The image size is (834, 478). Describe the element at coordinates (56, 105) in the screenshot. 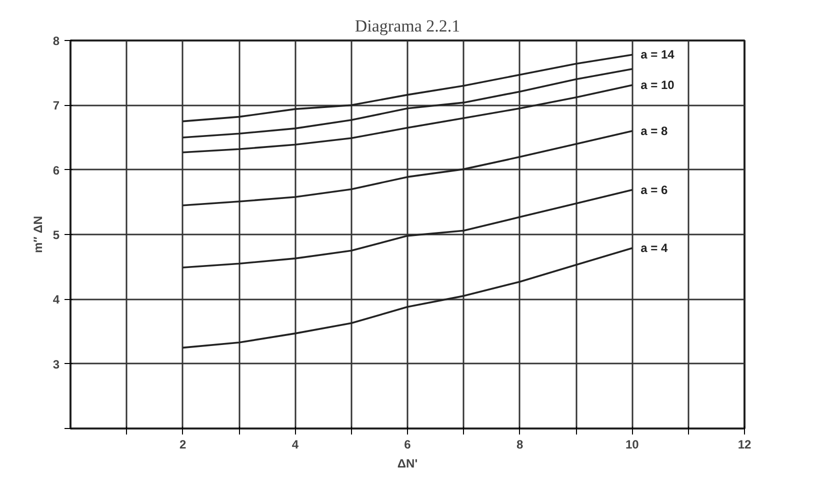

I see `y-tick-label: 7` at that location.